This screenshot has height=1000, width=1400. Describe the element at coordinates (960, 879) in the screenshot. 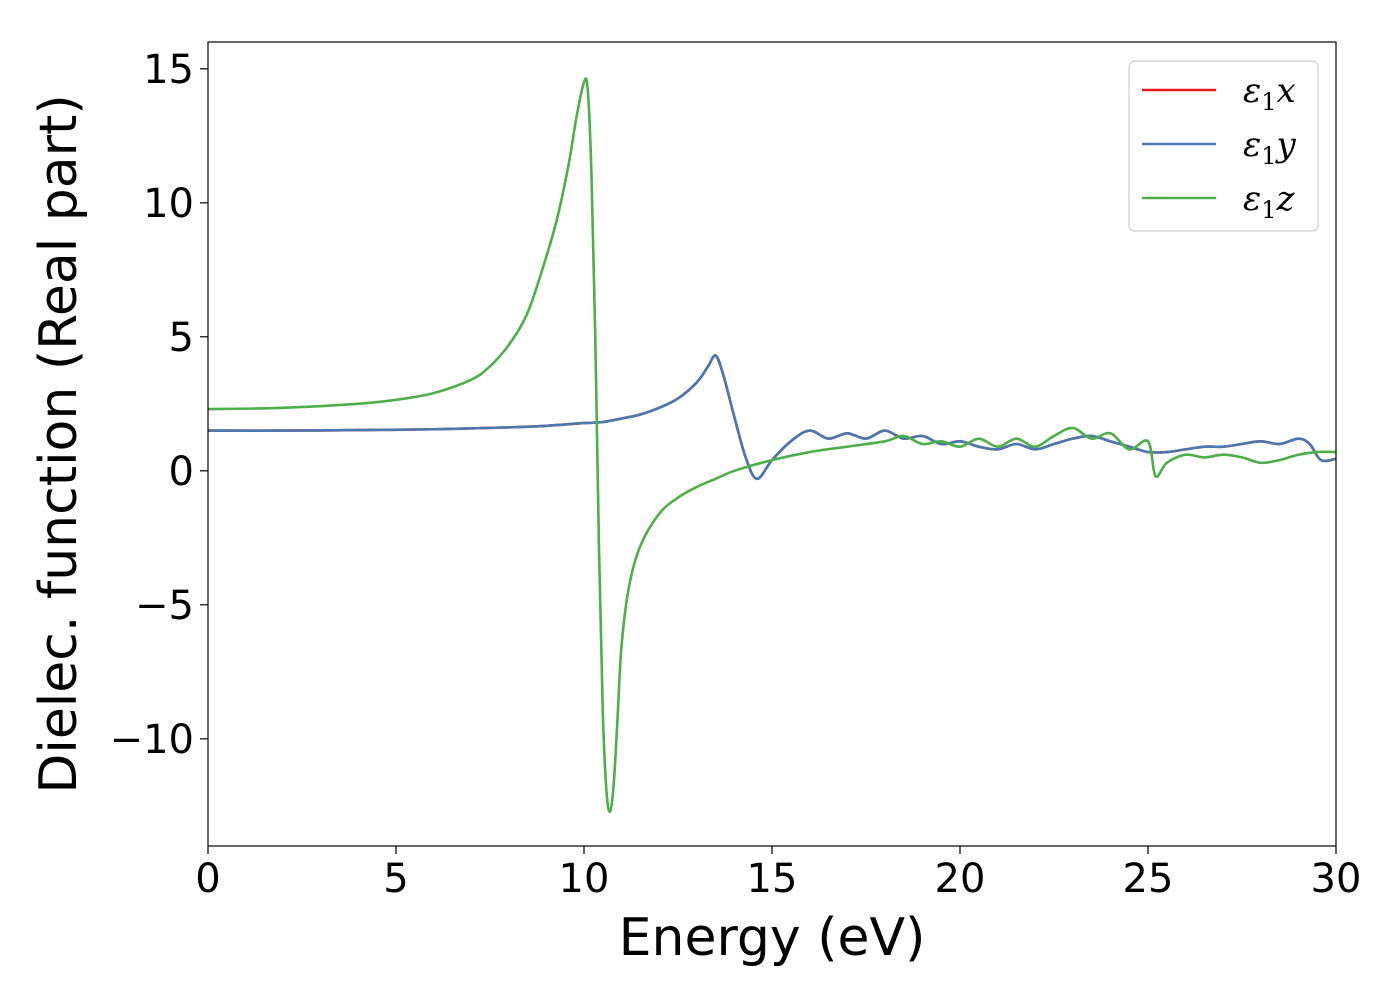

I see `x-tick-label: 20` at that location.